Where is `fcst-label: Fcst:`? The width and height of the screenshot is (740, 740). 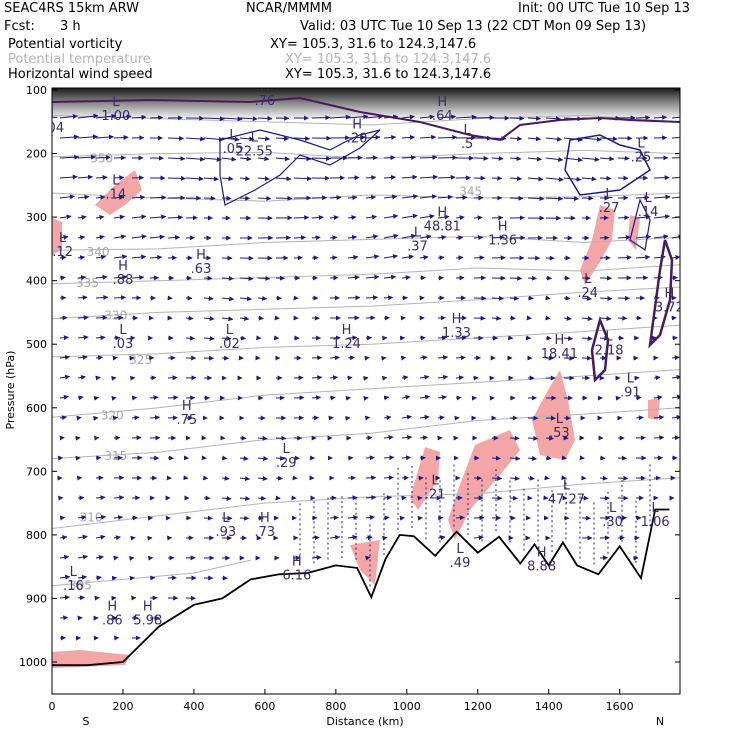 fcst-label: Fcst: is located at coordinates (19, 26).